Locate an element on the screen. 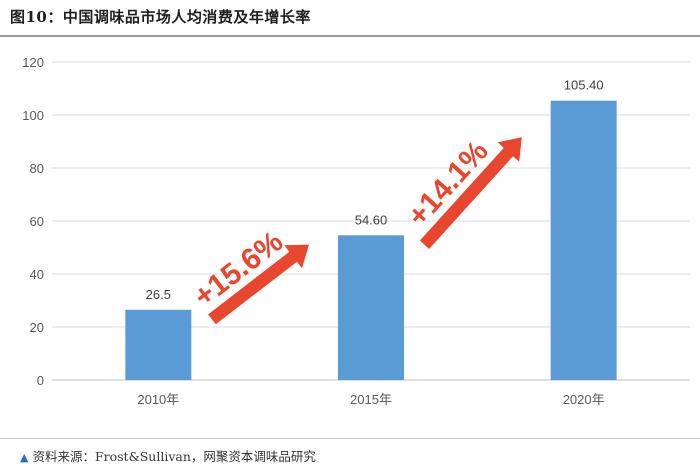  data-label: 105.40 is located at coordinates (584, 85).